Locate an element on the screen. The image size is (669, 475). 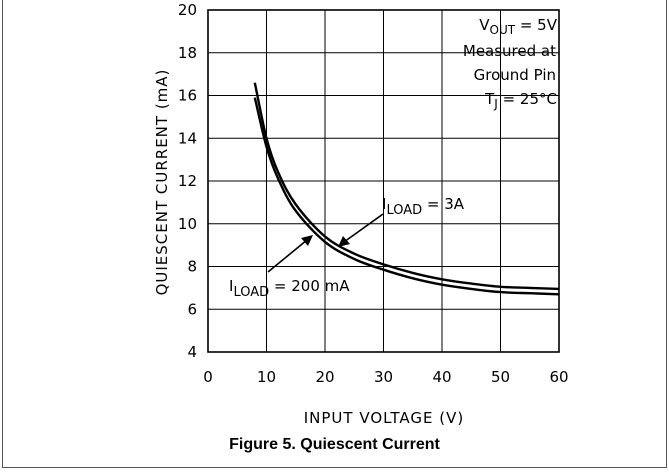
frame-bottom-border is located at coordinates (334, 467).